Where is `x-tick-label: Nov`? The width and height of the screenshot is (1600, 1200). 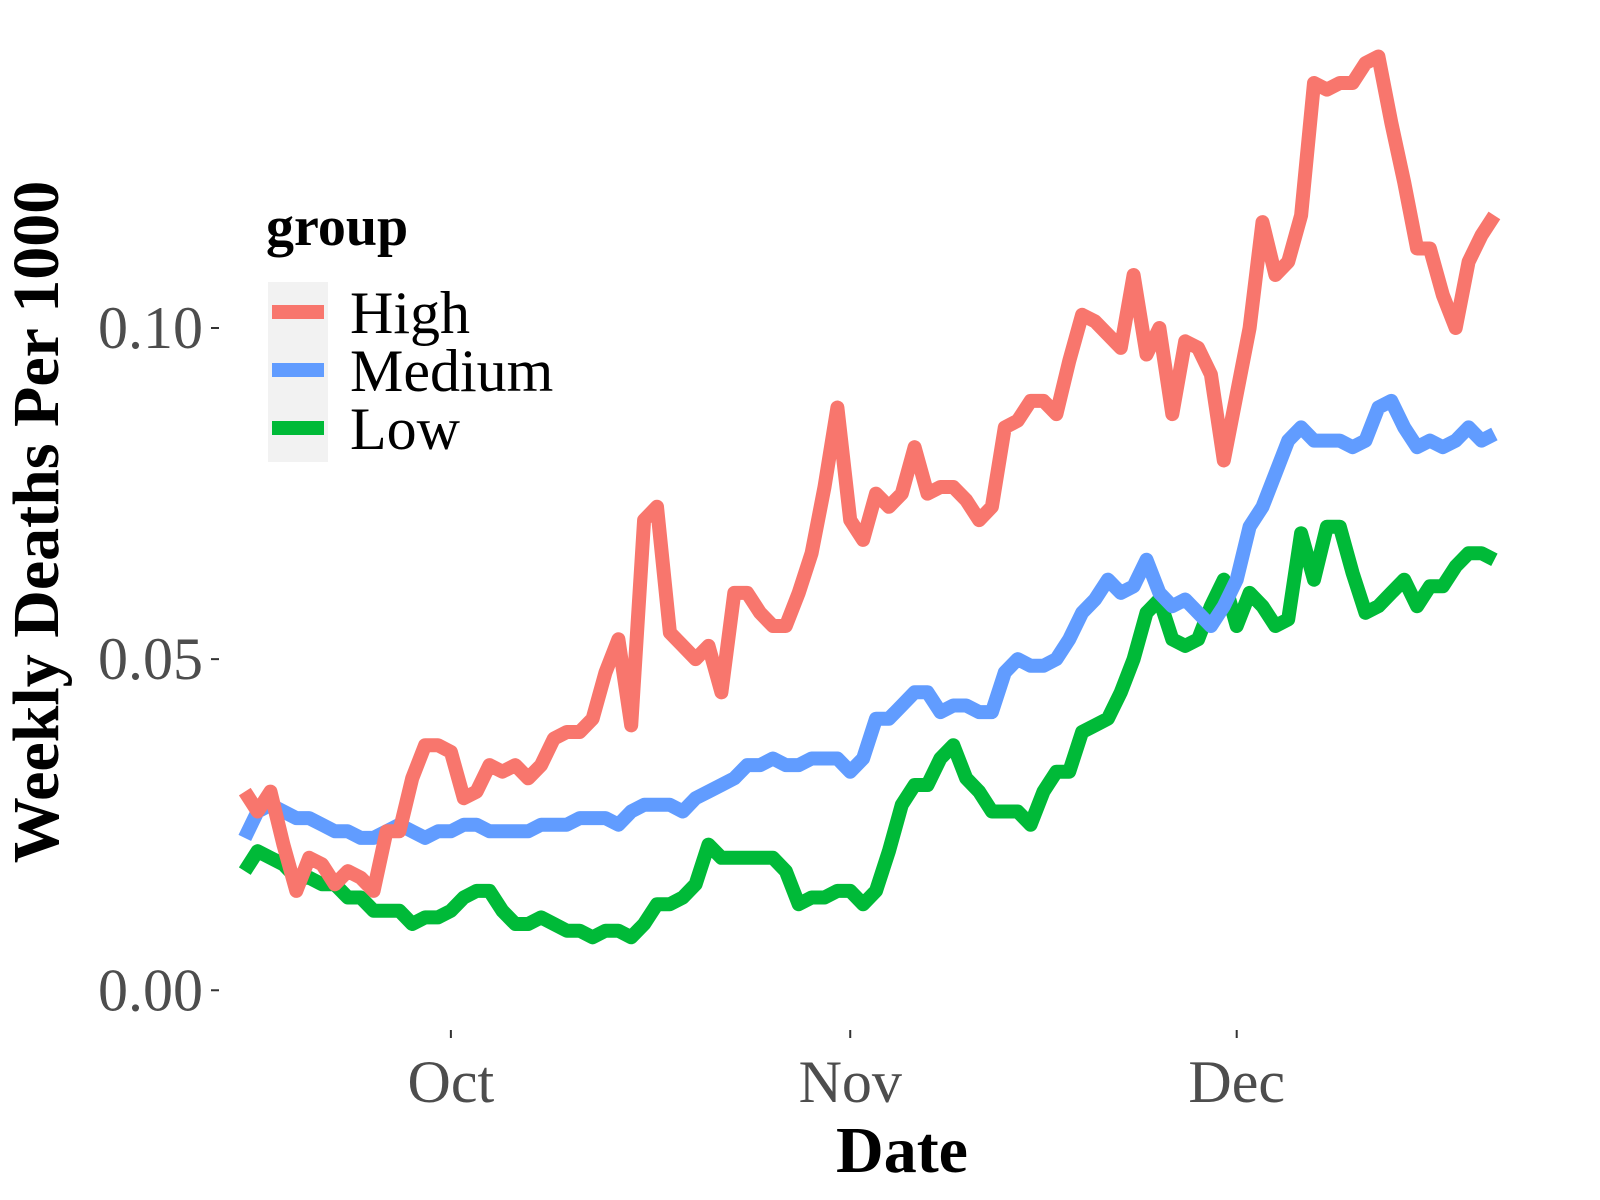
x-tick-label: Nov is located at coordinates (850, 1082).